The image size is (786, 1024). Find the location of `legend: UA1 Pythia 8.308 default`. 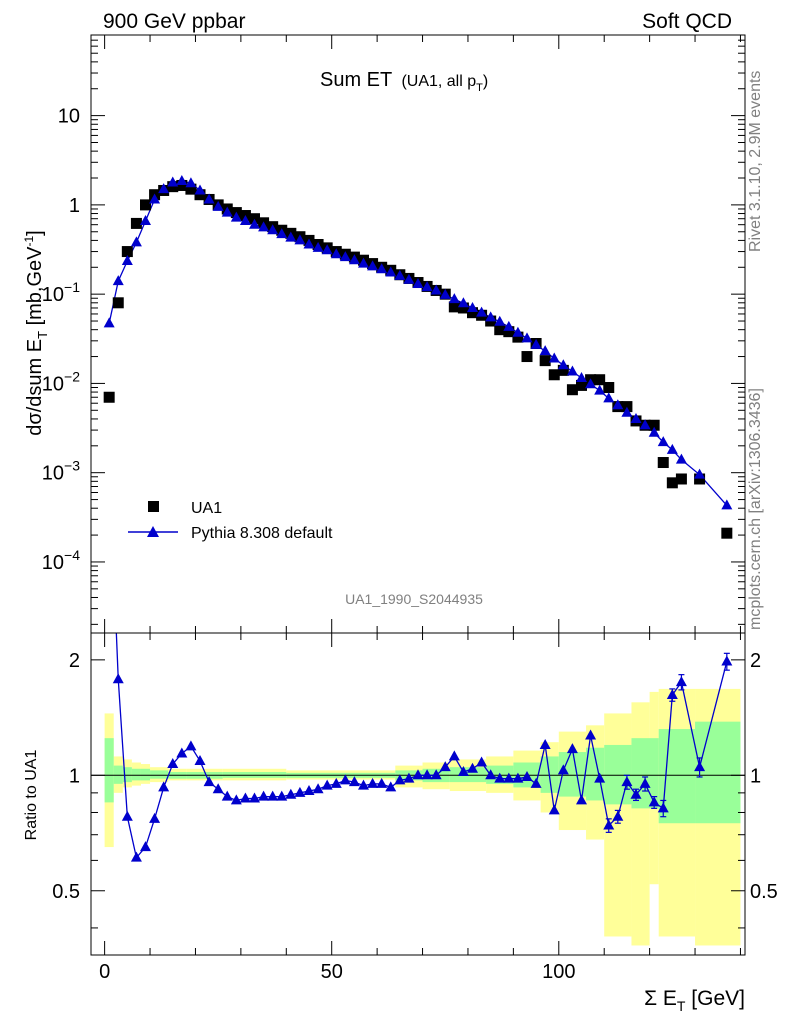

legend: UA1 Pythia 8.308 default is located at coordinates (230, 521).